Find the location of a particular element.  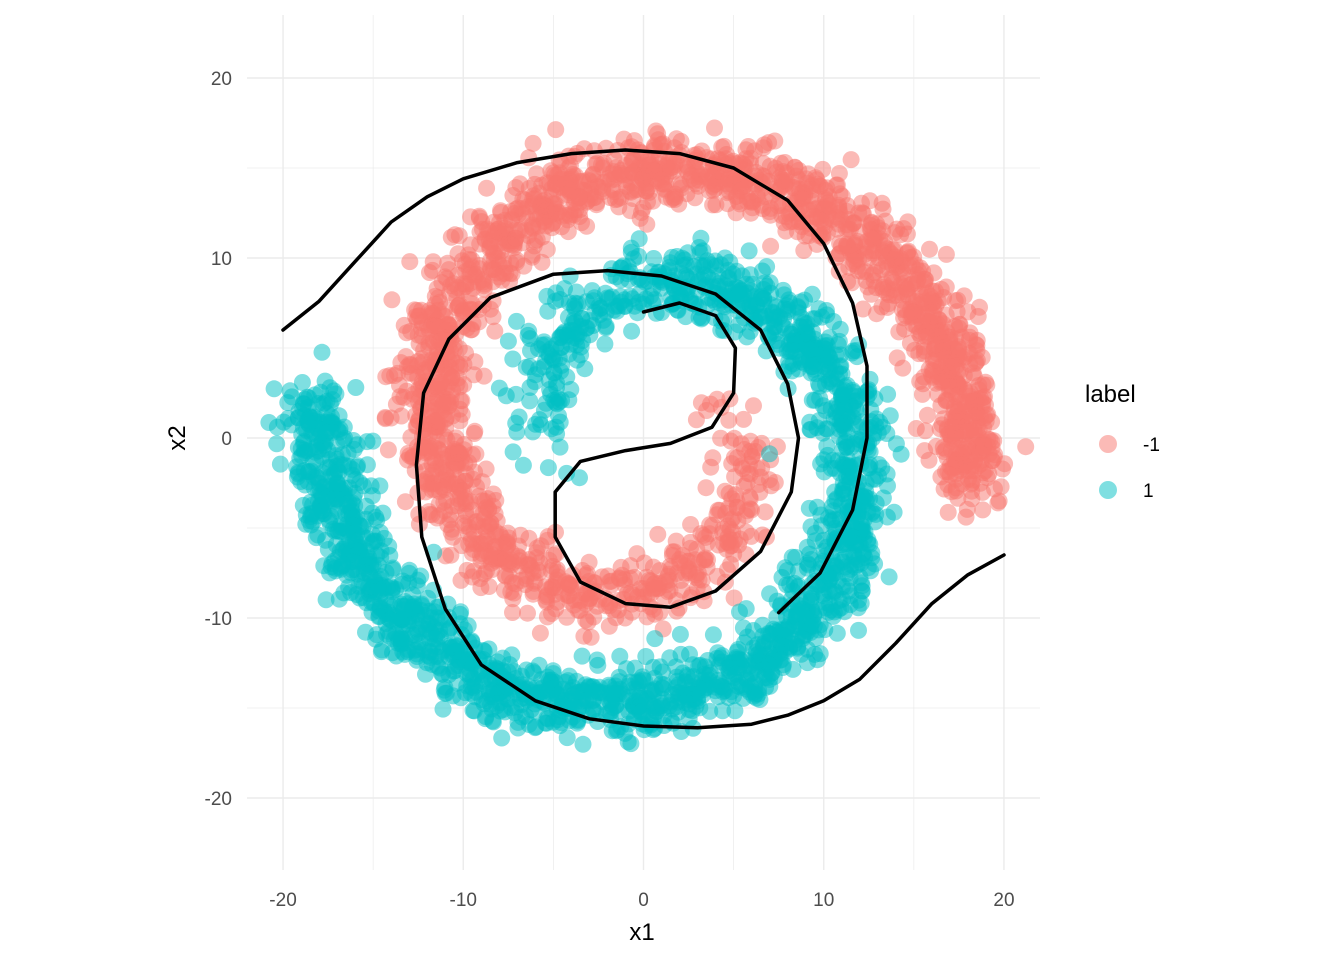

x-tick-label: 0 is located at coordinates (643, 900).